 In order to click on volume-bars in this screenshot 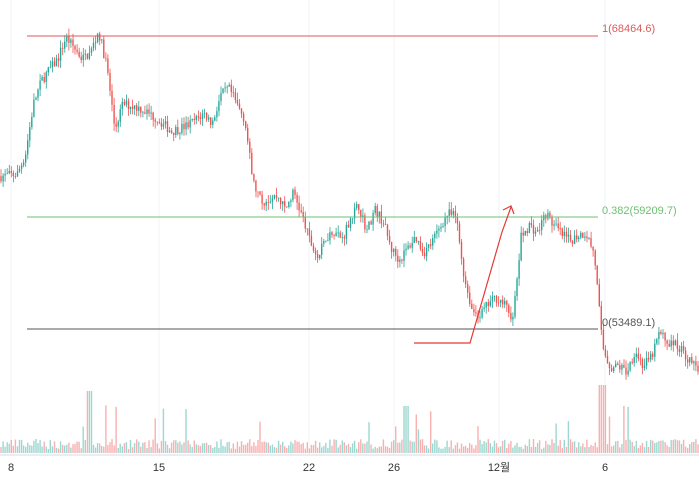, I will do `click(349, 419)`.